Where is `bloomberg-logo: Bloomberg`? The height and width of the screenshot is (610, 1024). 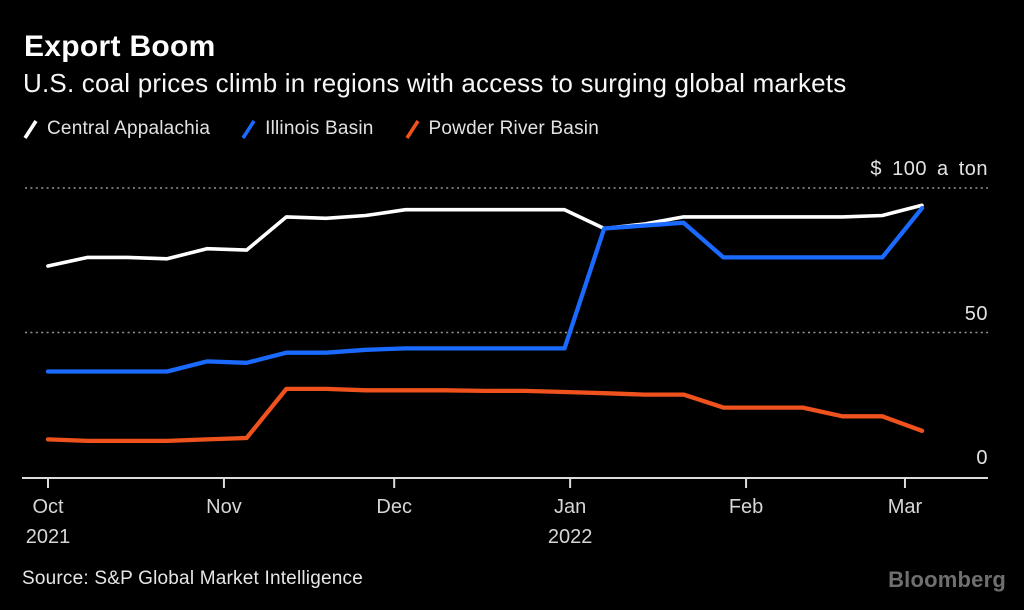
bloomberg-logo: Bloomberg is located at coordinates (947, 579).